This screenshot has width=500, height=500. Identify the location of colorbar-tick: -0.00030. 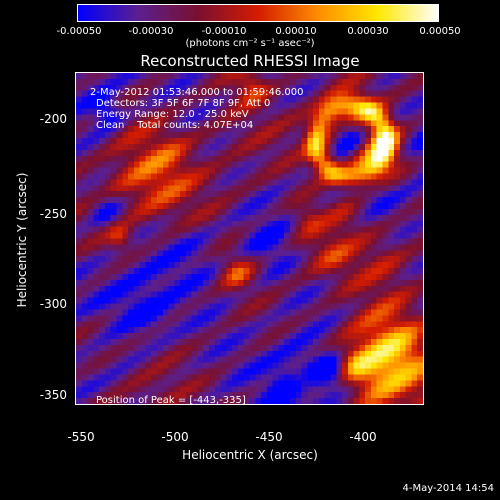
(151, 31).